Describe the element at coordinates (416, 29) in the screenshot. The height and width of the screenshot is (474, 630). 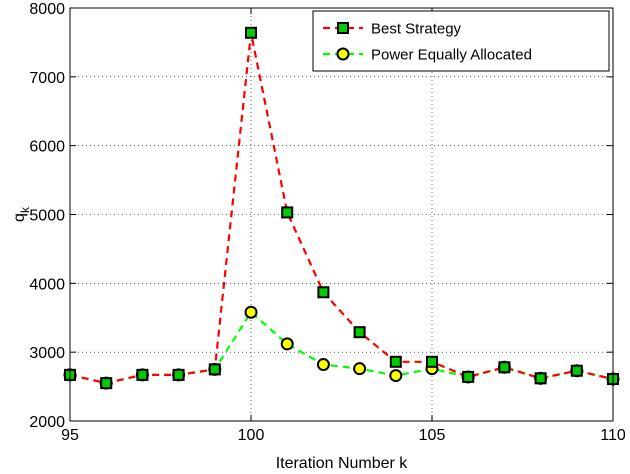
I see `legend-label: Best Strategy` at that location.